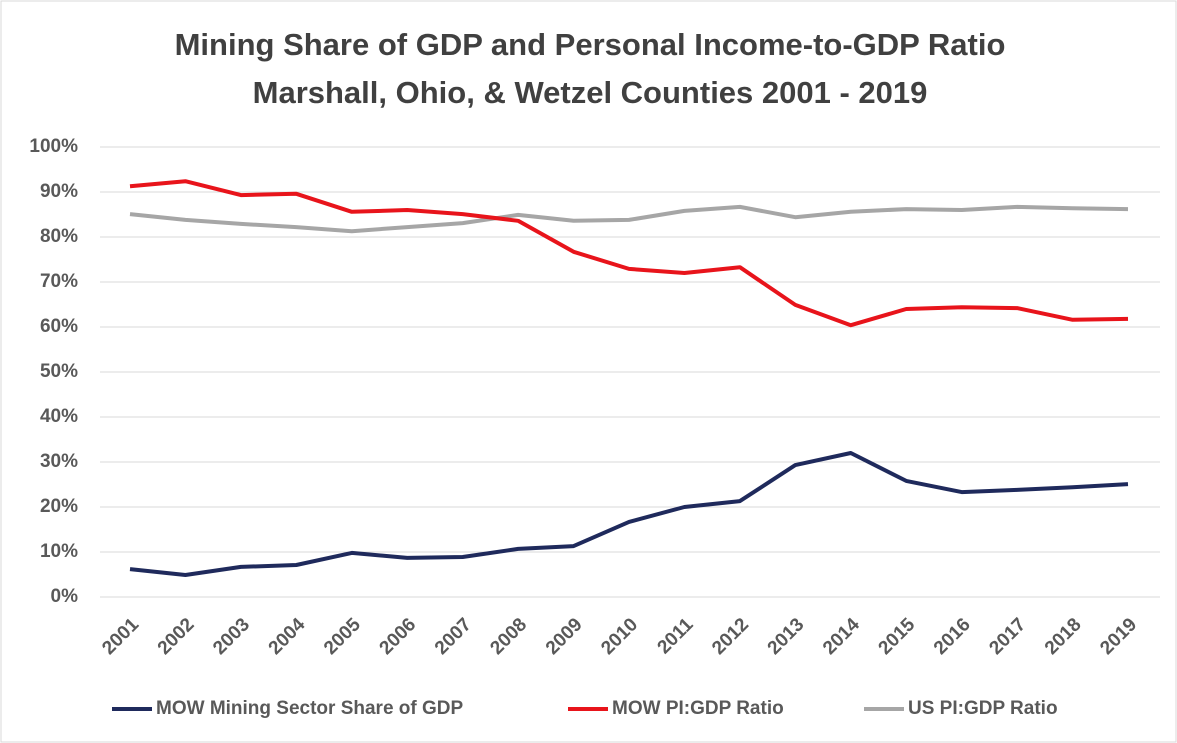 This screenshot has width=1177, height=743. What do you see at coordinates (59, 326) in the screenshot?
I see `y-tick-label: 60%` at bounding box center [59, 326].